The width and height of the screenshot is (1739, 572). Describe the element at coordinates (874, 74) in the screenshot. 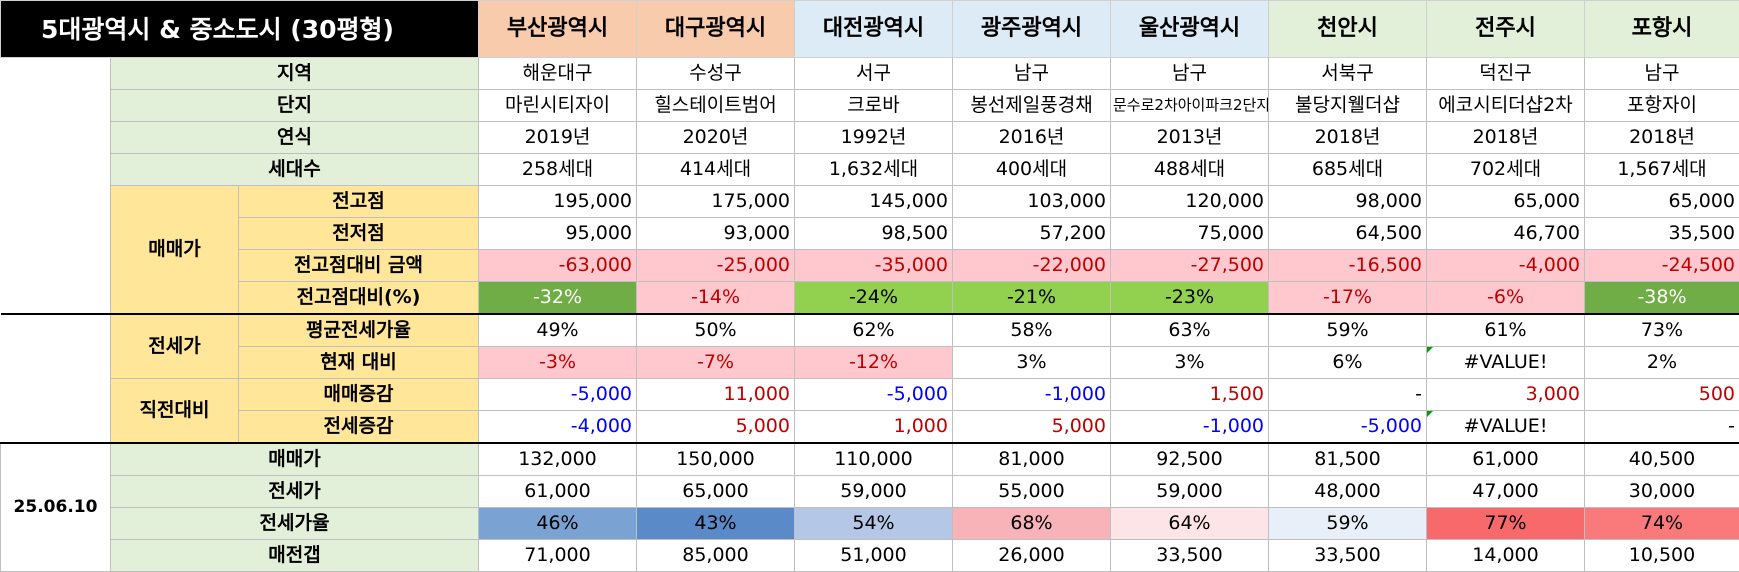

I see `region-cell: 서구` at that location.